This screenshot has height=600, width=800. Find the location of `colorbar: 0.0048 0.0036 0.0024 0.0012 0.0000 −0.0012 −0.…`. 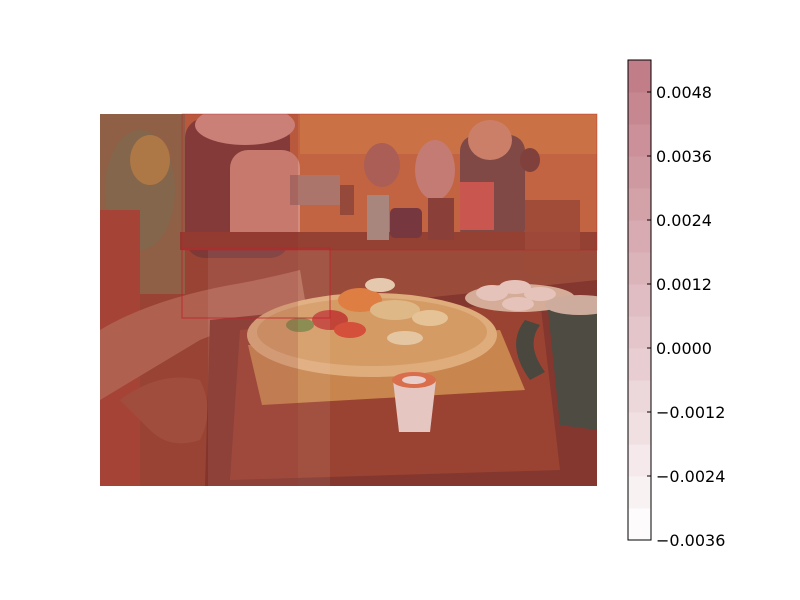

colorbar: 0.0048 0.0036 0.0024 0.0012 0.0000 −0.0012 −0.… is located at coordinates (676, 304).